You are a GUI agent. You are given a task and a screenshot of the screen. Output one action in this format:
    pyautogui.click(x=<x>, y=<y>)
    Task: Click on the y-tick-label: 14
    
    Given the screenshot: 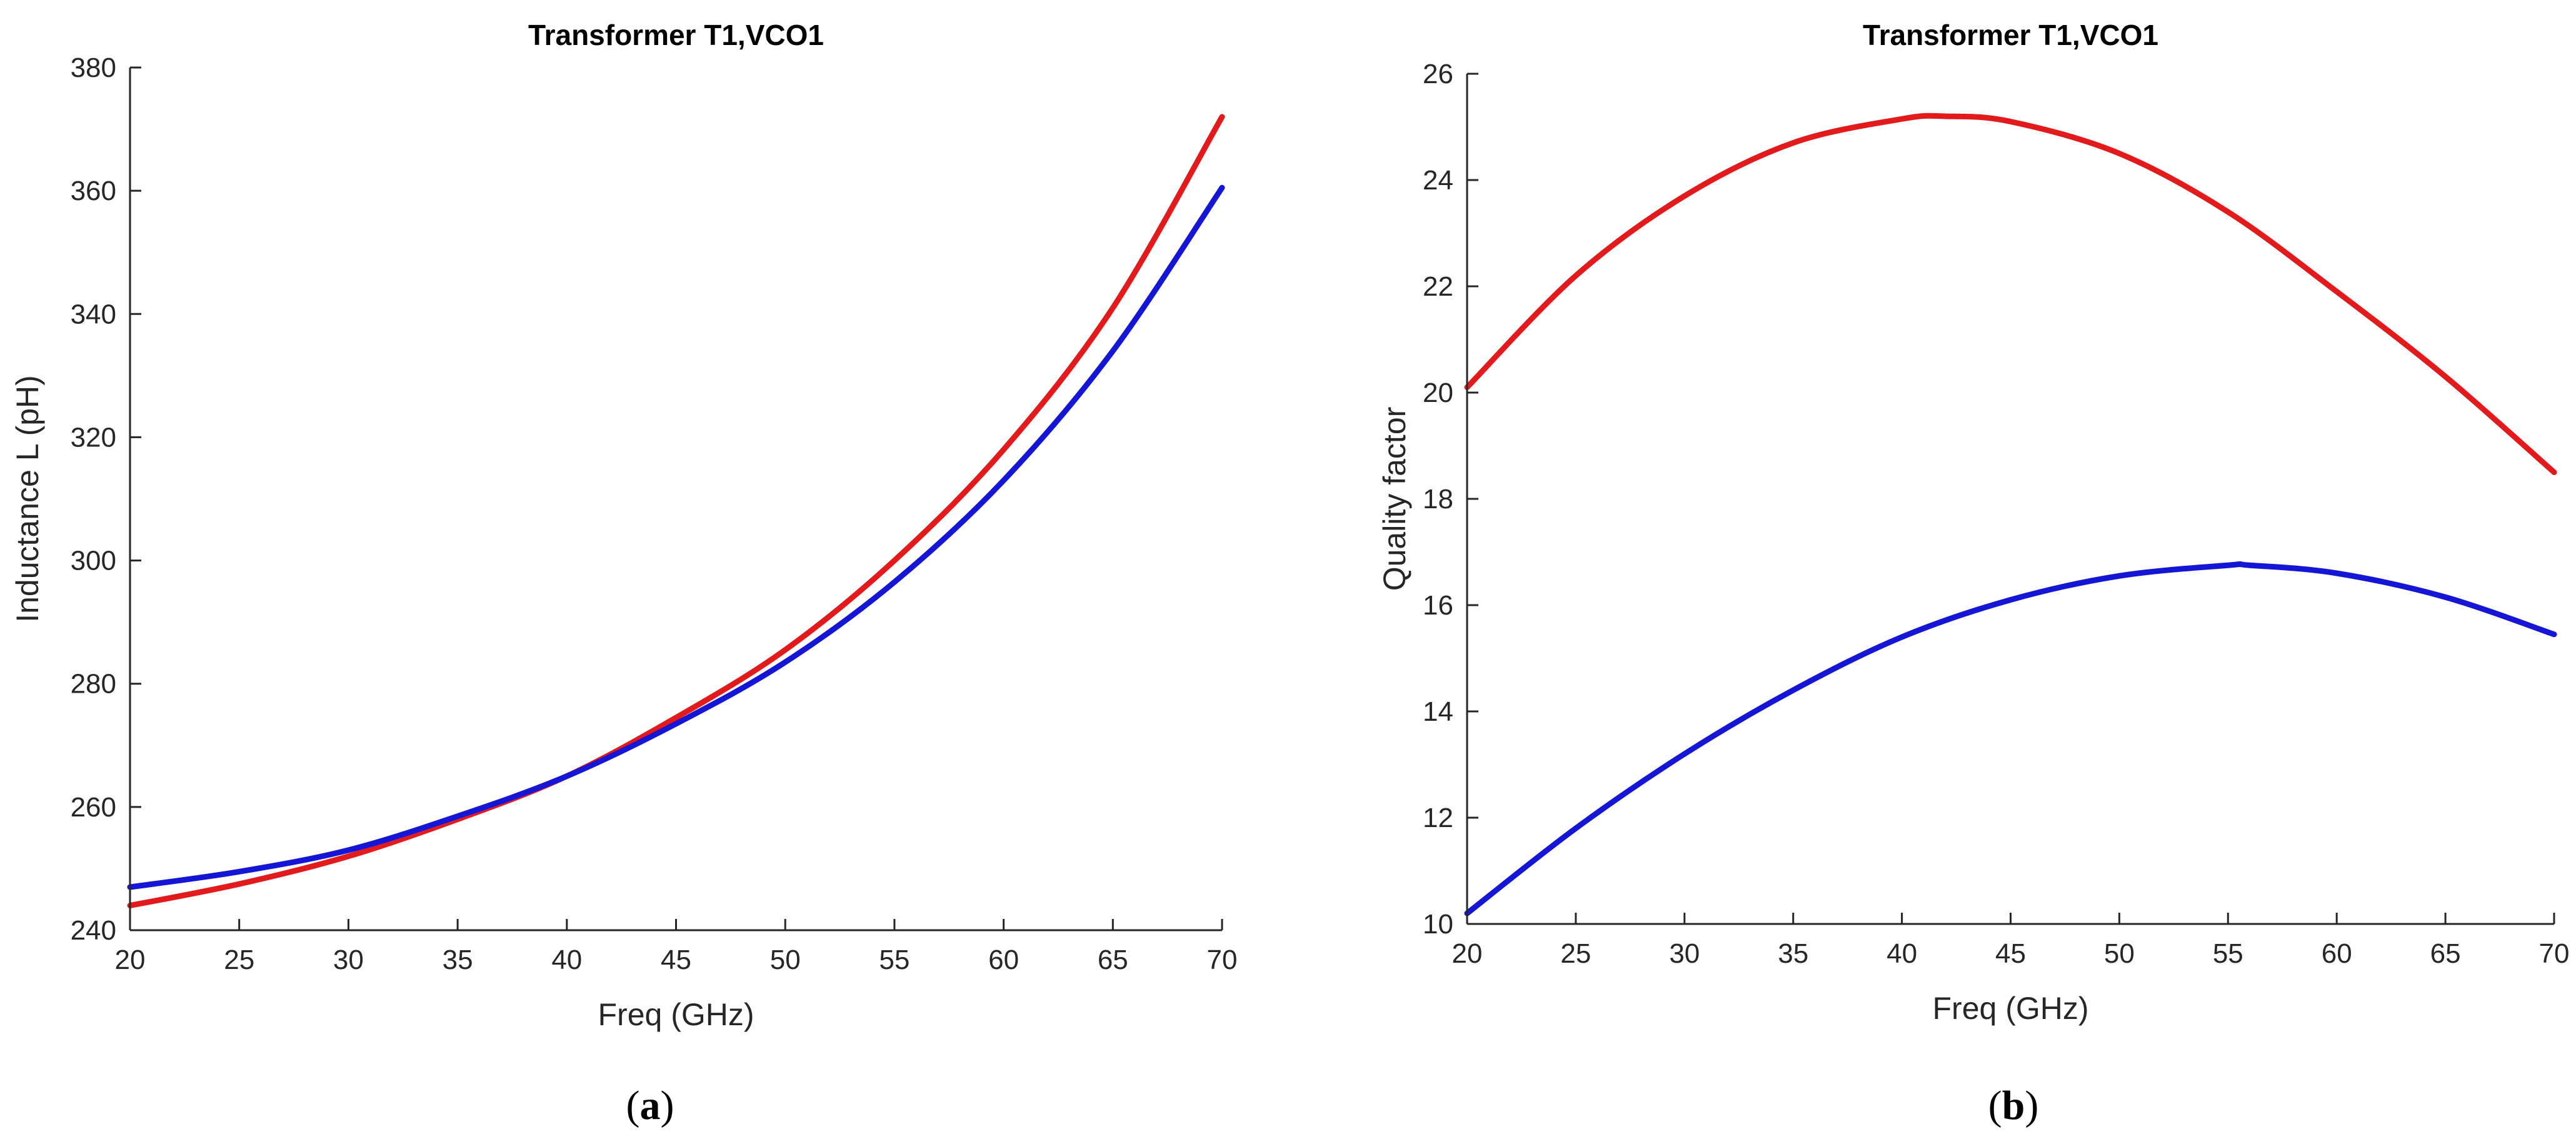 What is the action you would take?
    pyautogui.click(x=1438, y=711)
    